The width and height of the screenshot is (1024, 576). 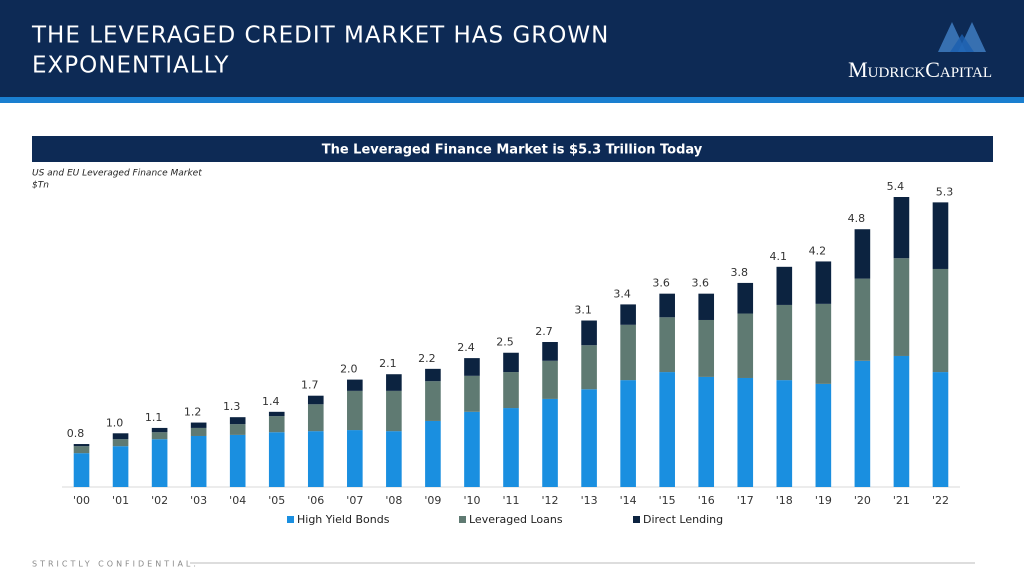 I want to click on x-tick-label: '22, so click(x=940, y=500).